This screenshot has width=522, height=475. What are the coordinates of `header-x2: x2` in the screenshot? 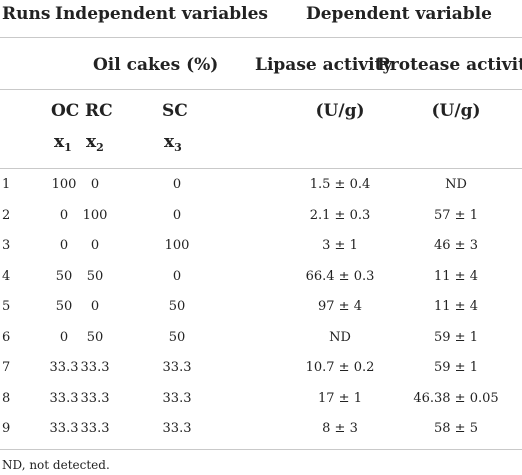 It's located at (95, 143).